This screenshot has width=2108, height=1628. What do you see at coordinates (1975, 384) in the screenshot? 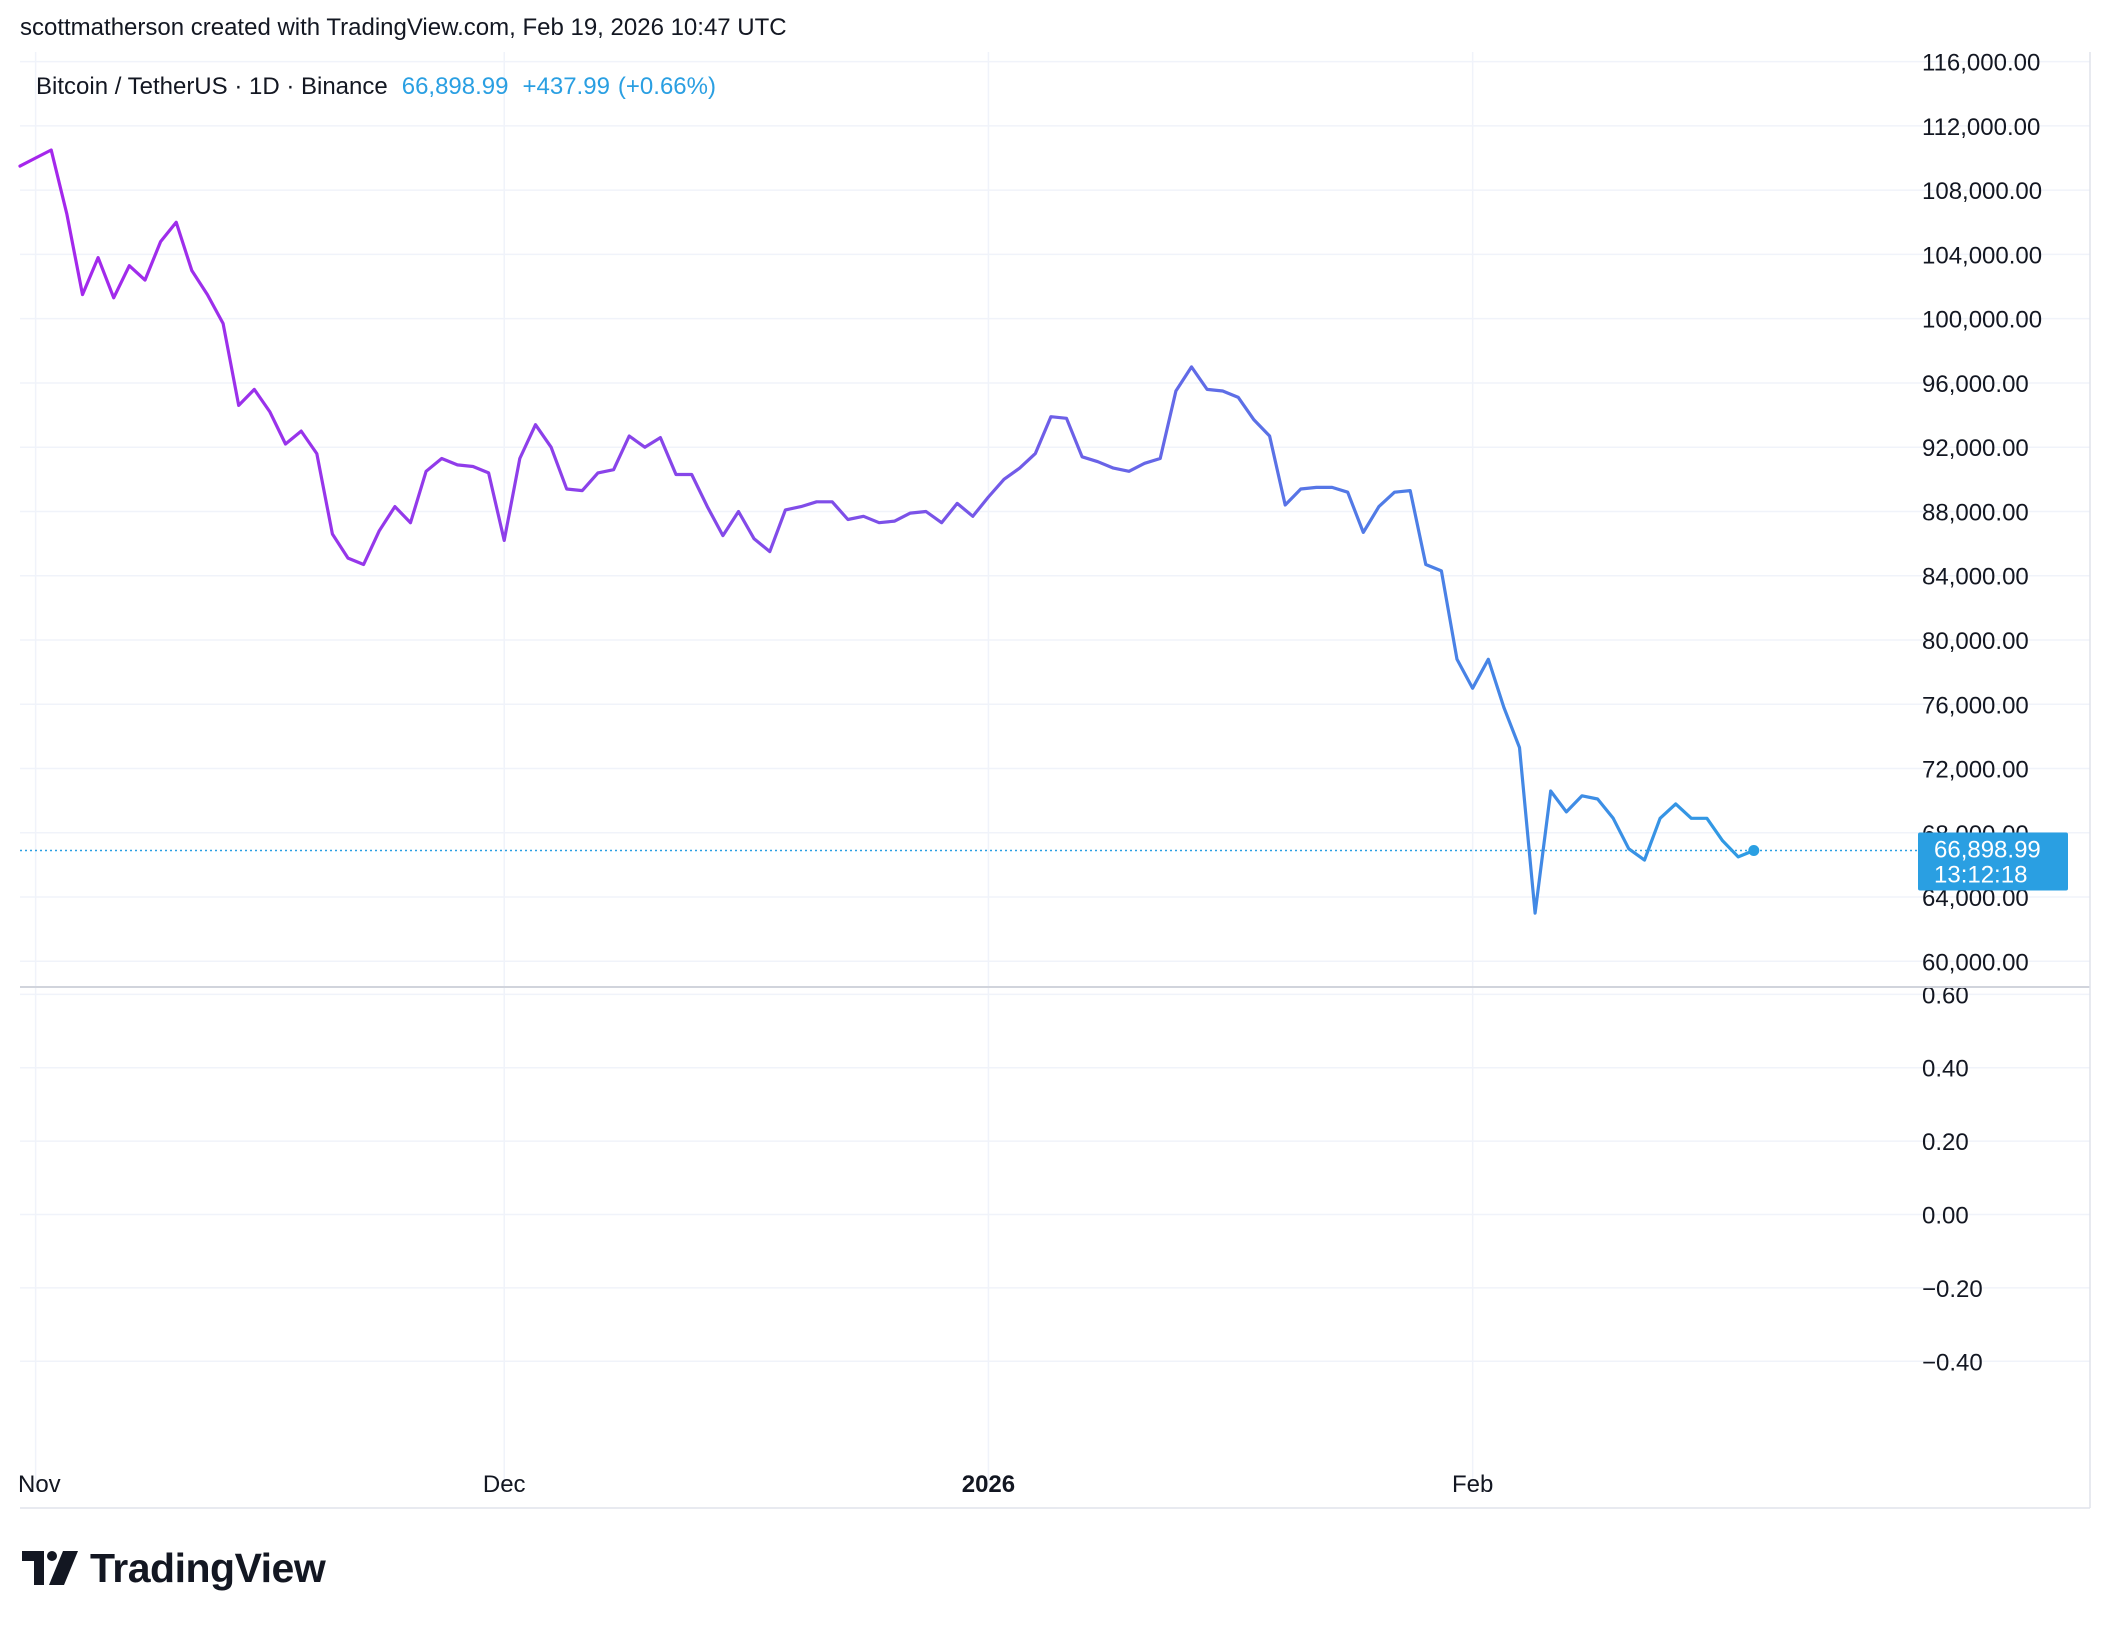
I see `y-tick-label: 96,000.00` at bounding box center [1975, 384].